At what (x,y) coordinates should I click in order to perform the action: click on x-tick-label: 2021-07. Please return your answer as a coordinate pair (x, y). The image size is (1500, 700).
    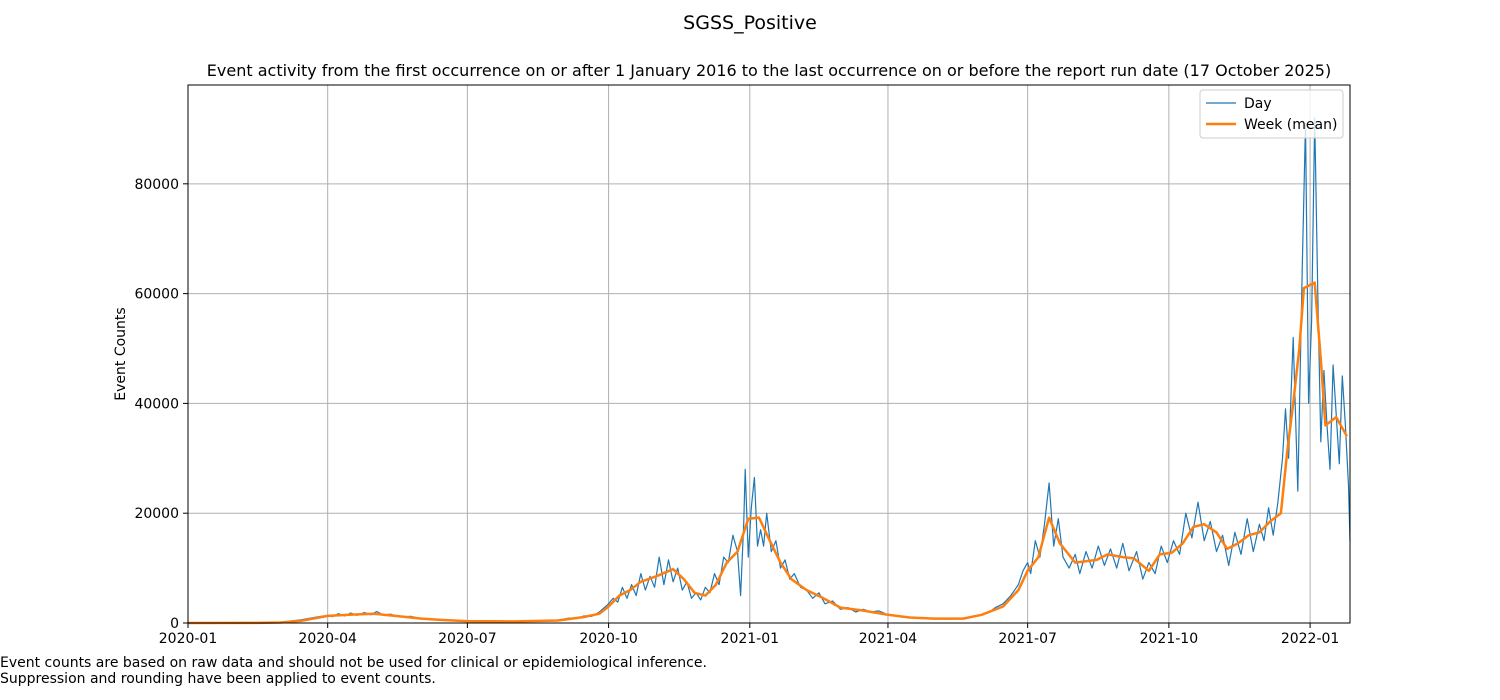
    Looking at the image, I should click on (1027, 639).